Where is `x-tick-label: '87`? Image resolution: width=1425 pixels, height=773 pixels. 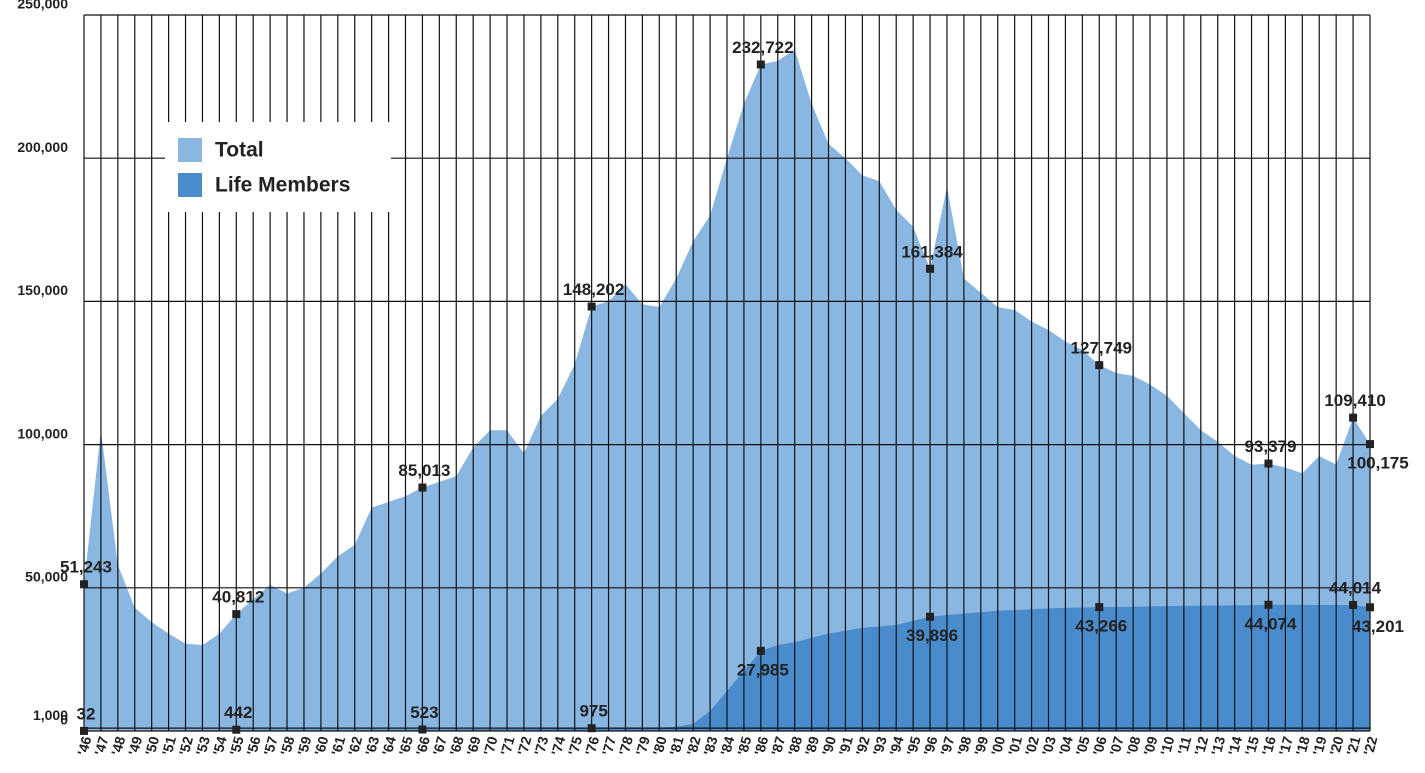 x-tick-label: '87 is located at coordinates (778, 745).